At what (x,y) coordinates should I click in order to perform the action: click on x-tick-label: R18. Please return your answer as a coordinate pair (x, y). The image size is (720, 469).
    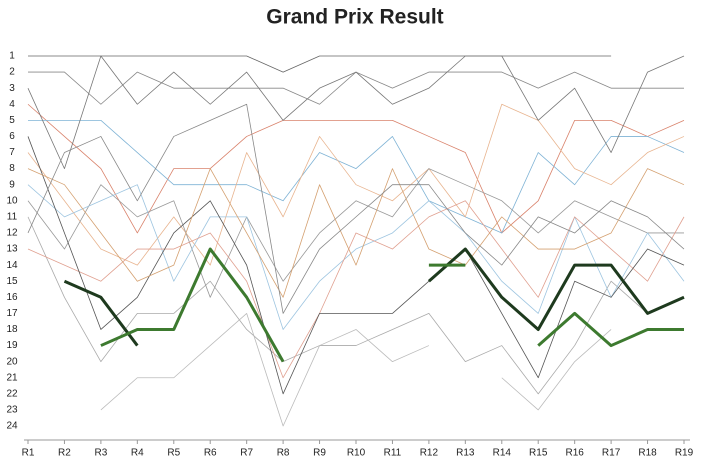
    Looking at the image, I should click on (647, 453).